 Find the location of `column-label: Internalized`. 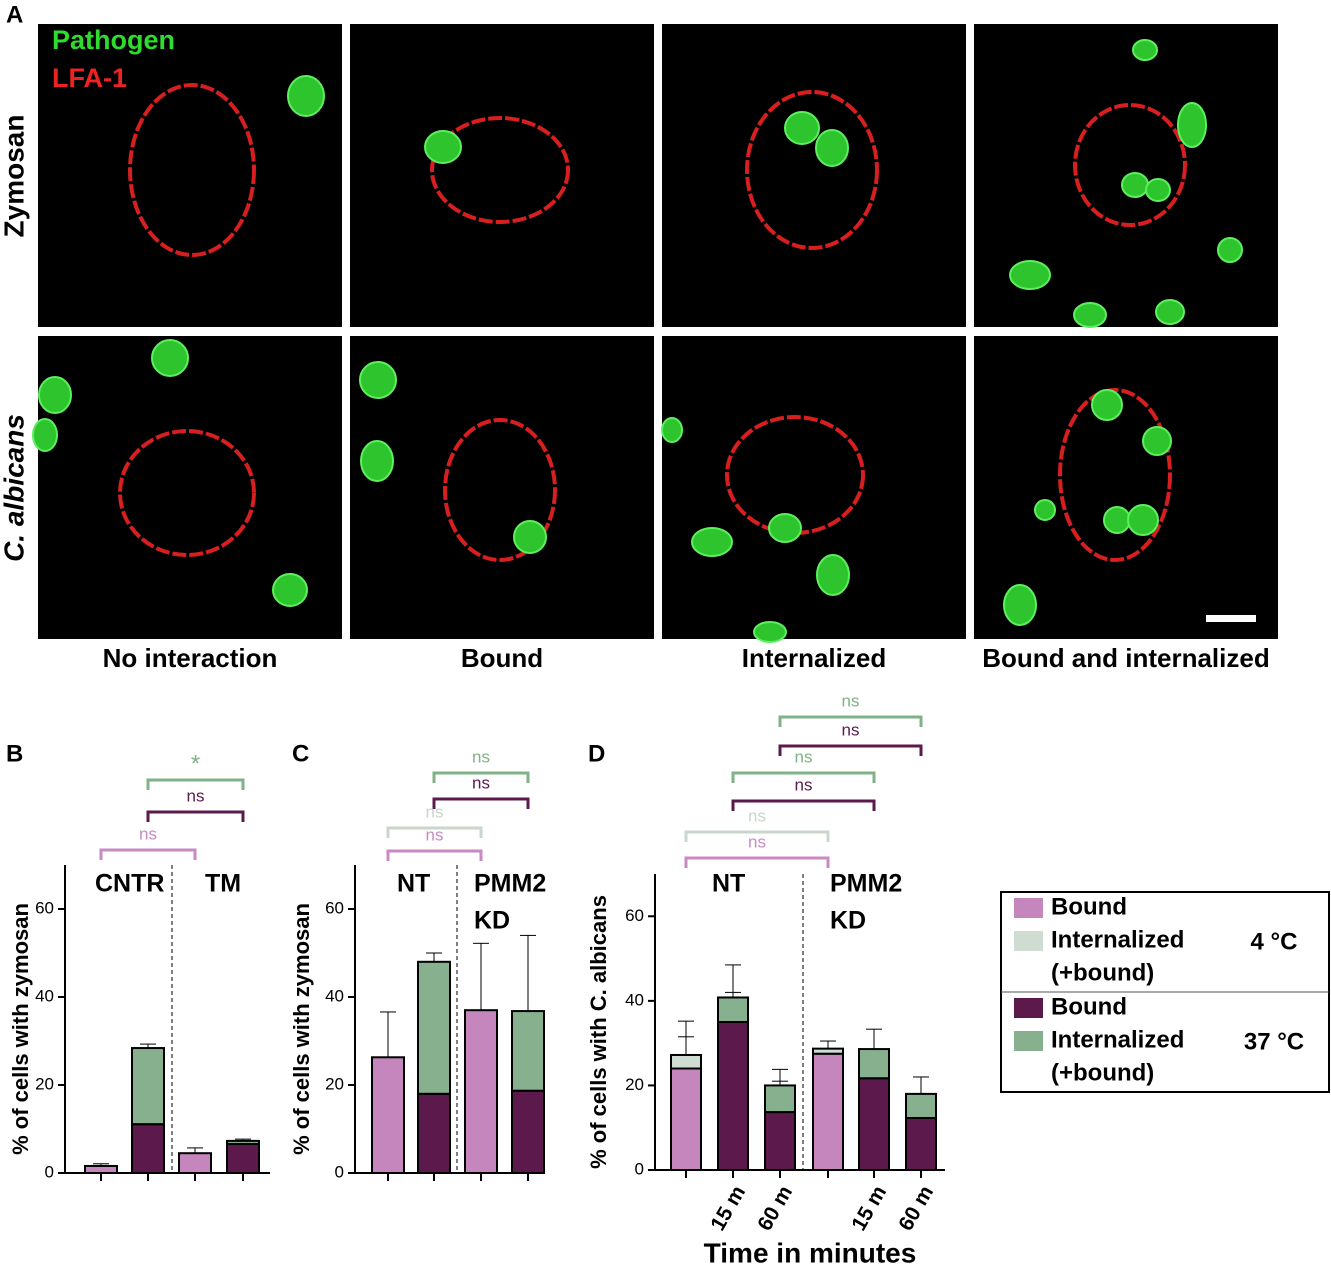

column-label: Internalized is located at coordinates (814, 658).